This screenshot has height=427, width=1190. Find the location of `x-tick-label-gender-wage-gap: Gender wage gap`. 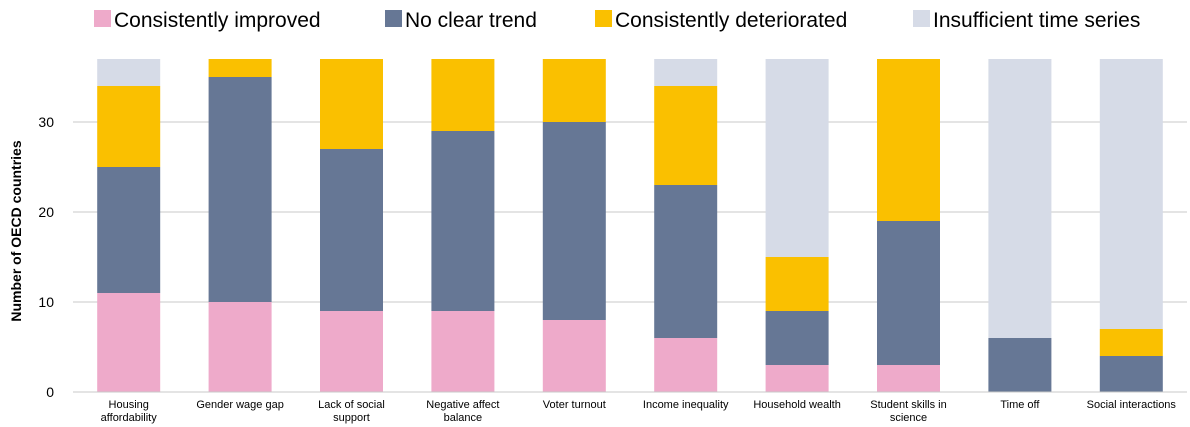

x-tick-label-gender-wage-gap: Gender wage gap is located at coordinates (239, 405).